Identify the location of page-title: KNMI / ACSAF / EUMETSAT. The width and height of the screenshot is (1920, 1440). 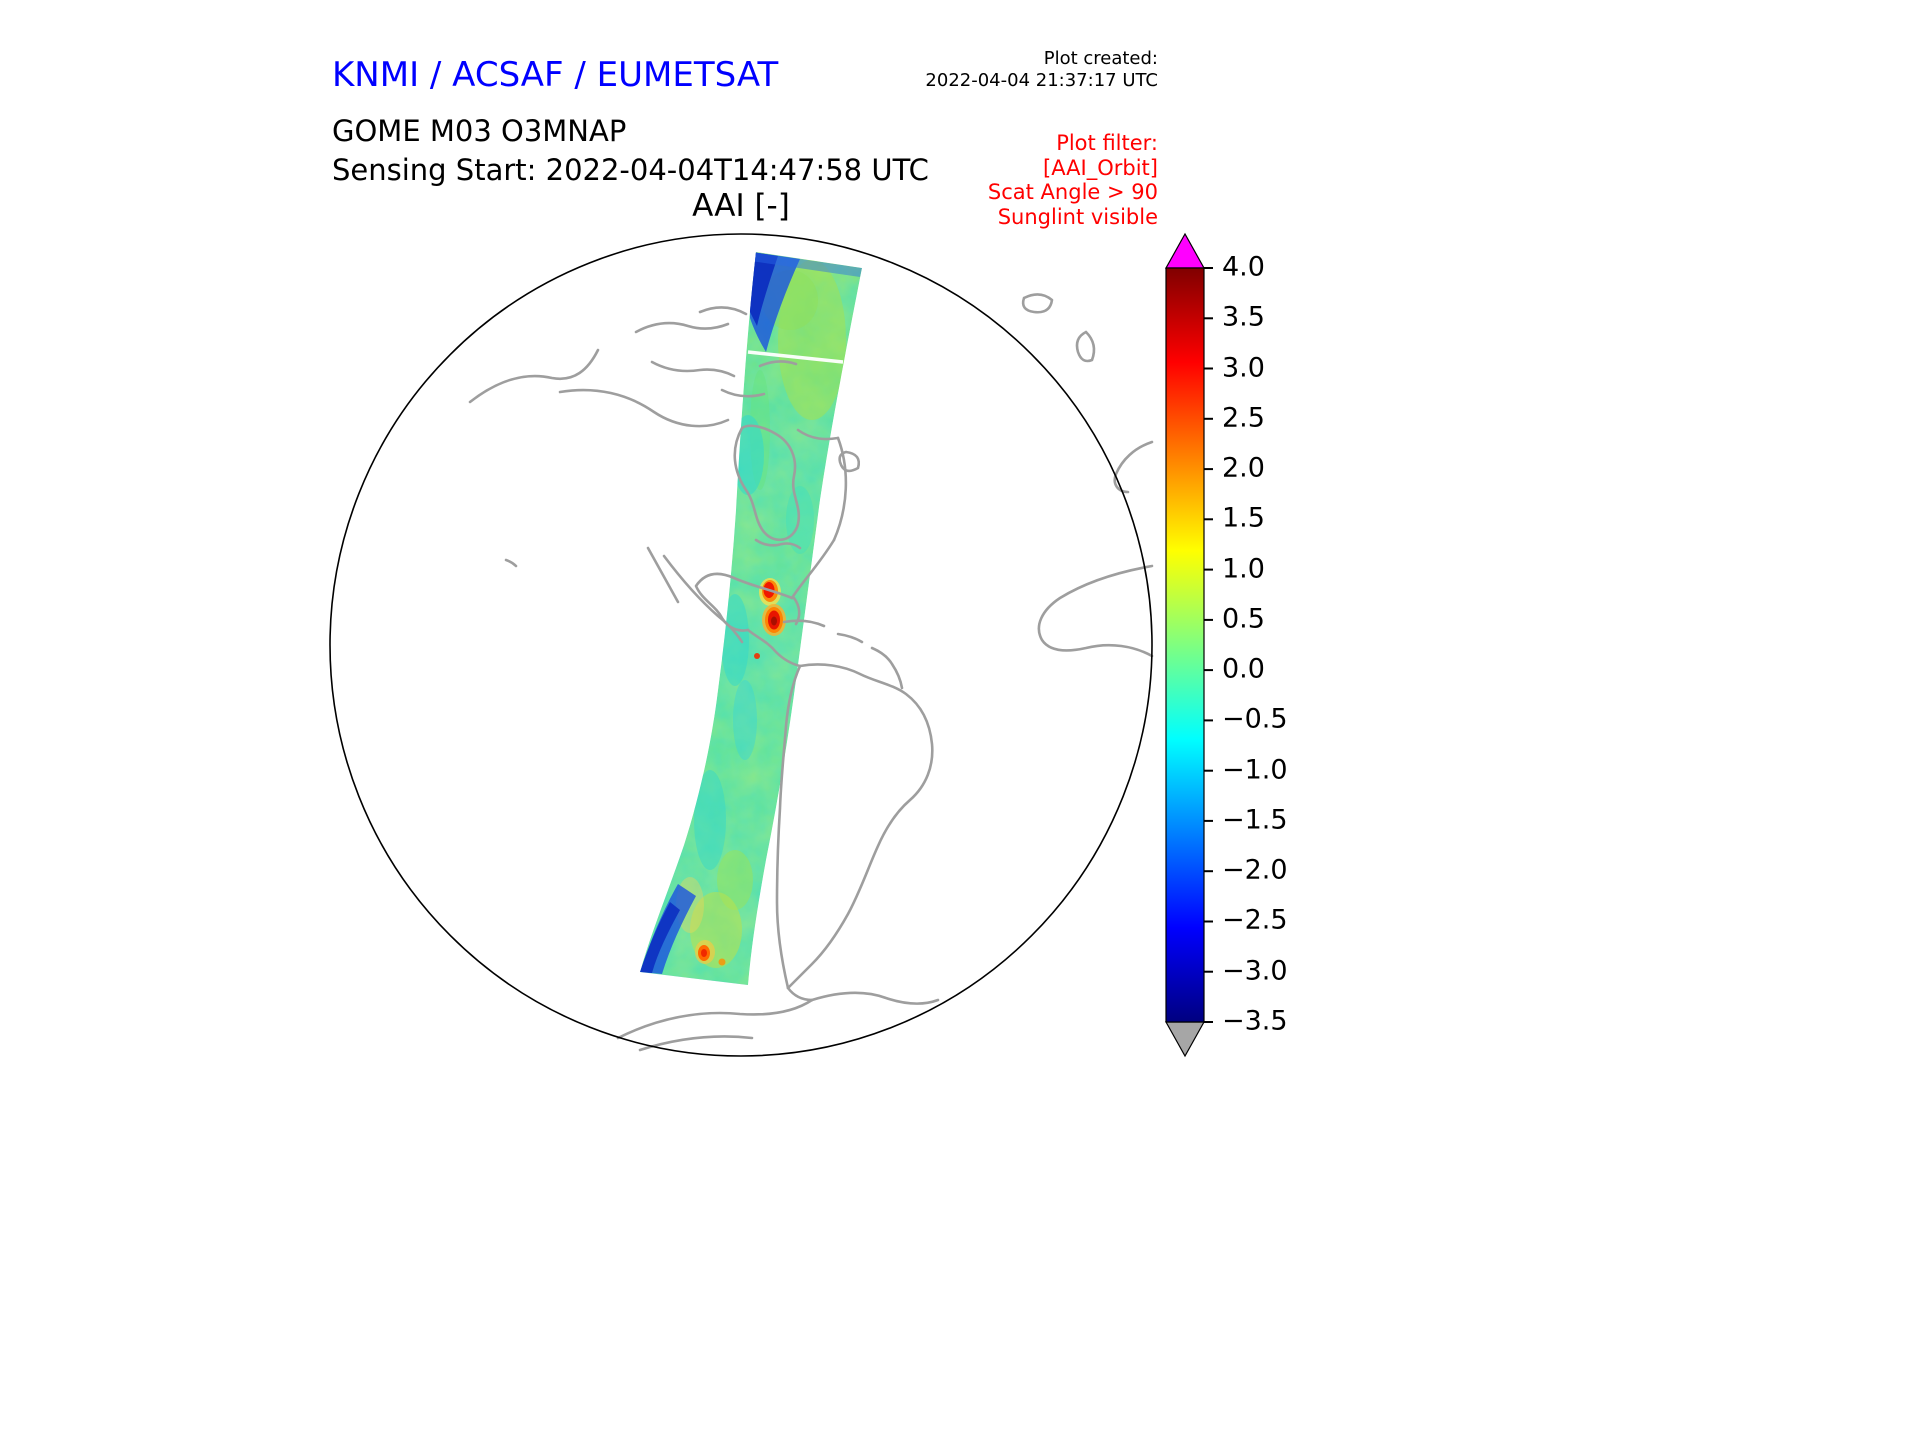
(555, 75).